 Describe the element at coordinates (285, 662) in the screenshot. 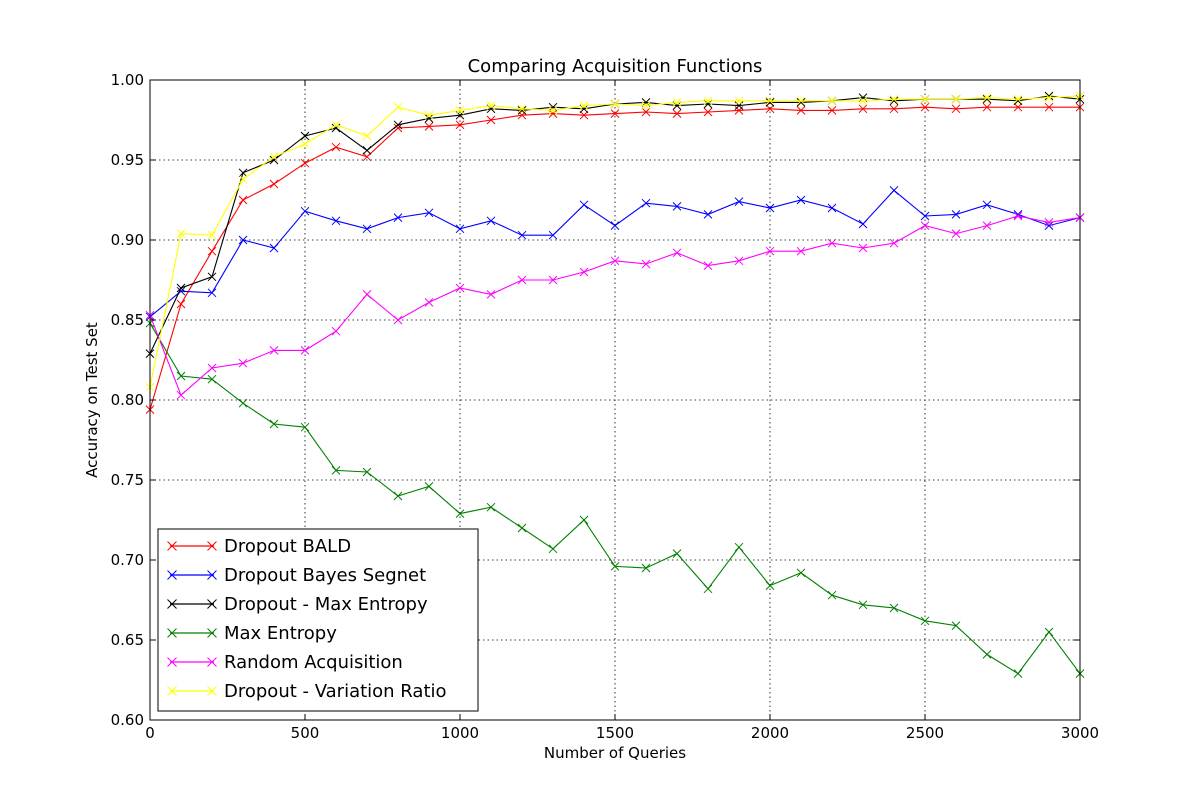

I see `legend-item: Random Acquisition` at that location.